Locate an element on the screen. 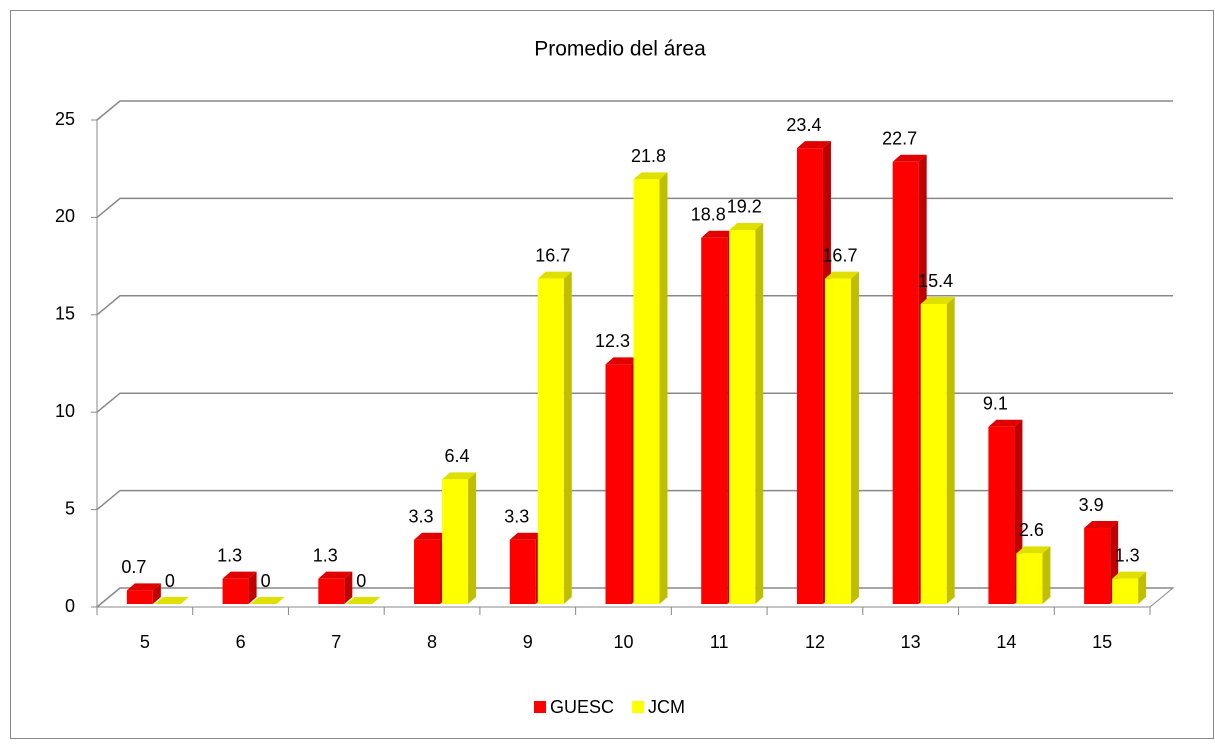  data-label: 18.8 is located at coordinates (708, 215).